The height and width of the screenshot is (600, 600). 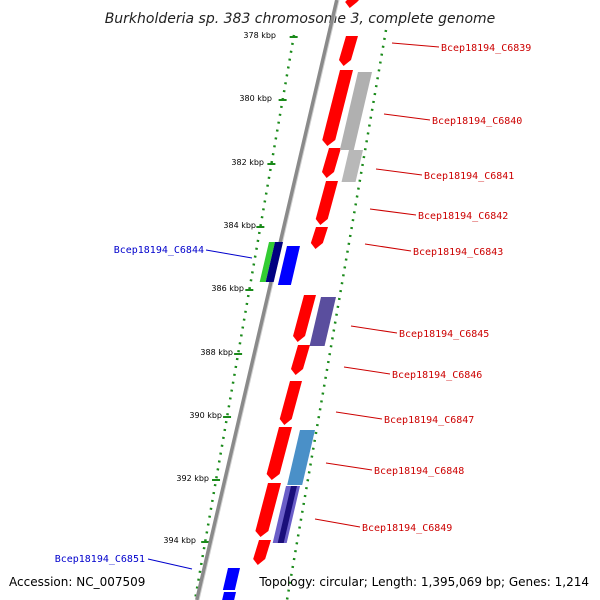 I want to click on gene-labels-left: Bcep18194_C6844 Bcep18194_C6851, so click(x=129, y=405).